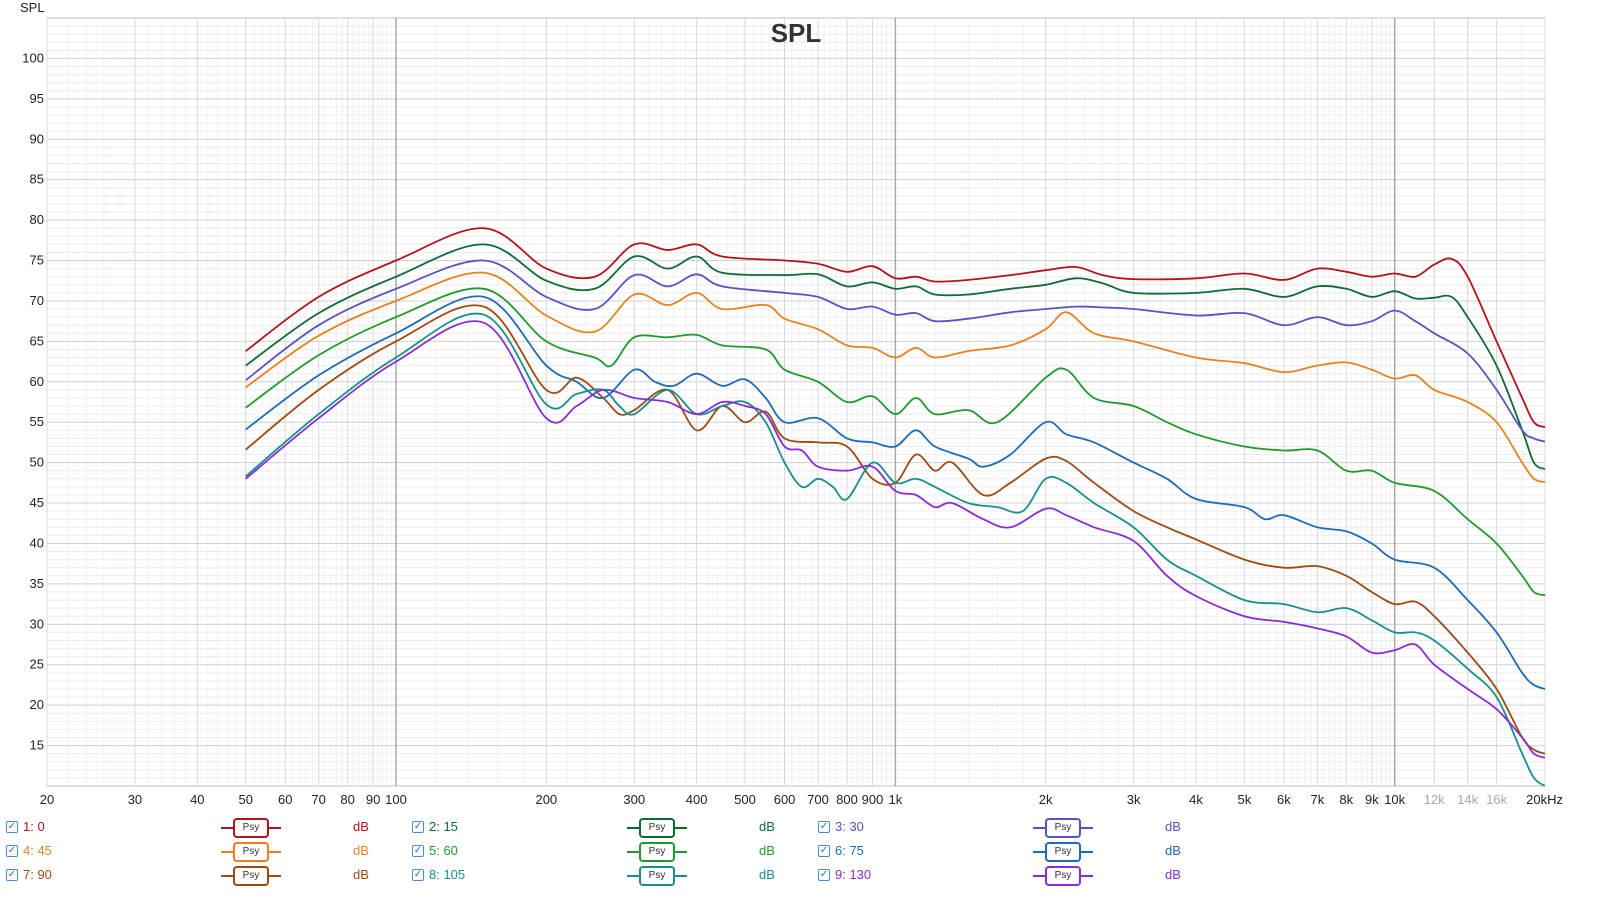  I want to click on y-tick-label: 90, so click(37, 138).